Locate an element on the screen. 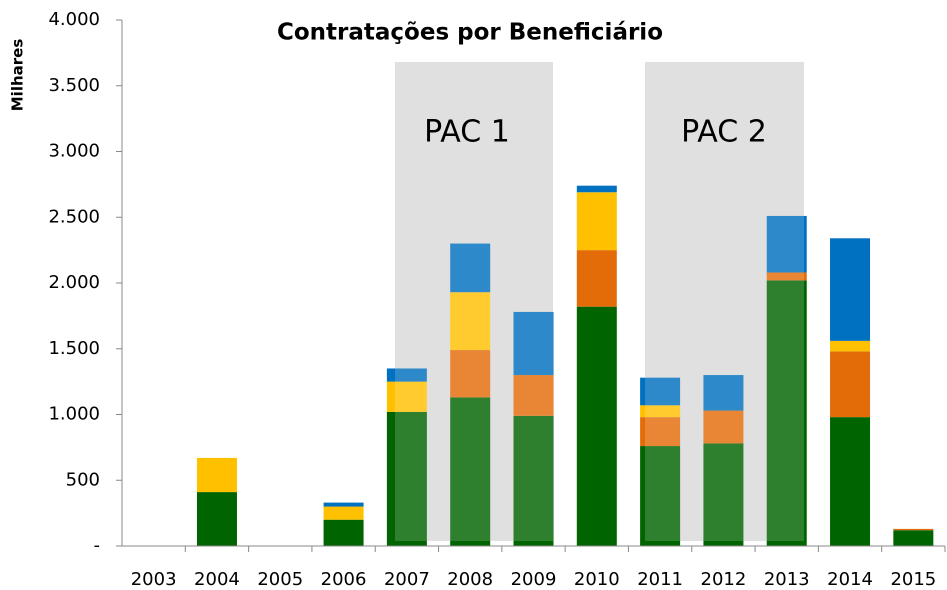 The width and height of the screenshot is (947, 590). x-tick-label: 2006 is located at coordinates (344, 579).